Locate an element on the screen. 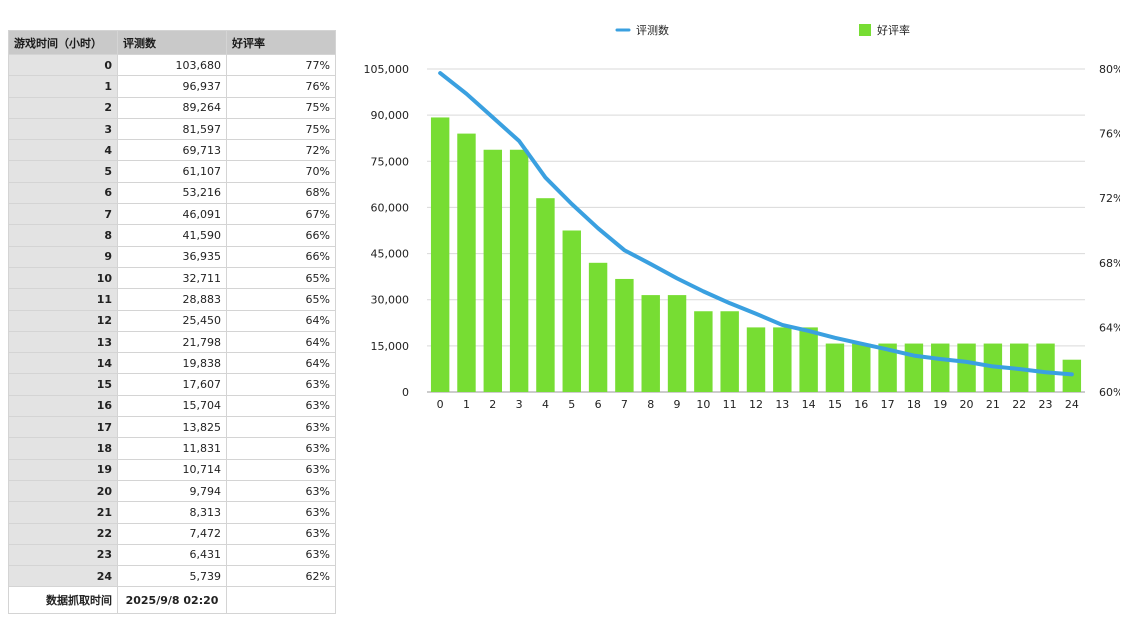 The width and height of the screenshot is (1134, 640). reviews-cell: 11,831 is located at coordinates (172, 448).